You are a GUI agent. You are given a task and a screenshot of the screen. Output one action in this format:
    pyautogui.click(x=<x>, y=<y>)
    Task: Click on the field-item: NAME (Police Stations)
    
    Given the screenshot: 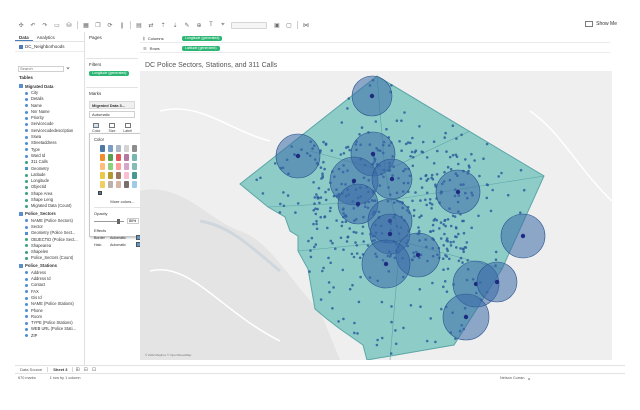 What is the action you would take?
    pyautogui.click(x=49, y=304)
    